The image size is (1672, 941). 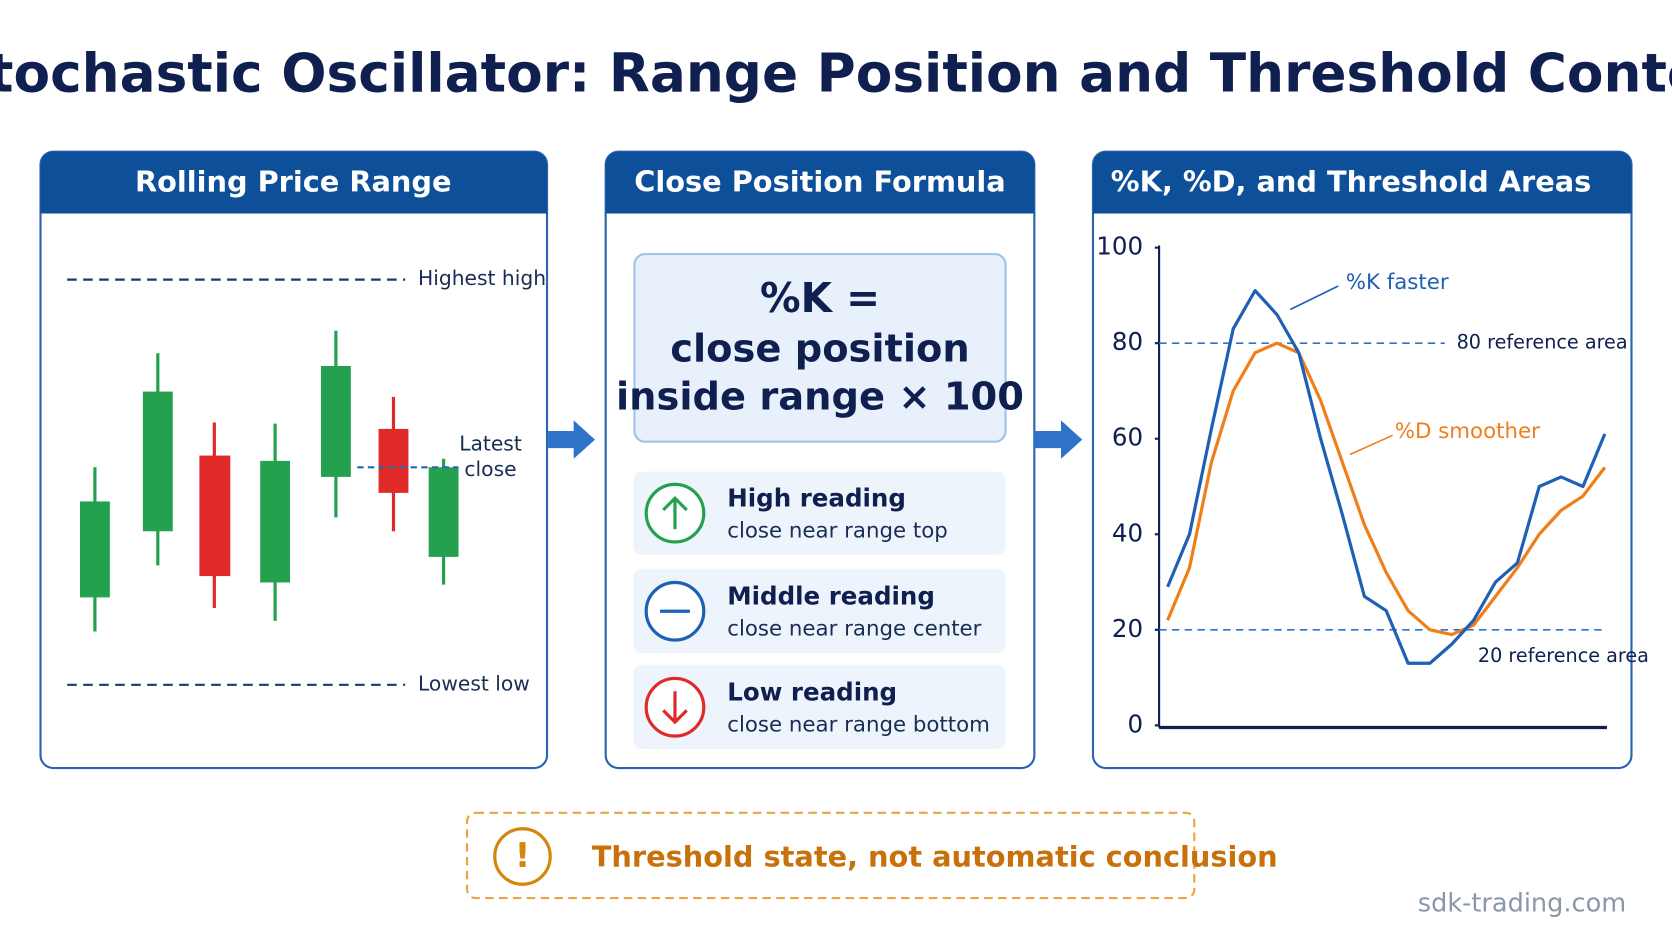 I want to click on range-lines, so click(x=236, y=482).